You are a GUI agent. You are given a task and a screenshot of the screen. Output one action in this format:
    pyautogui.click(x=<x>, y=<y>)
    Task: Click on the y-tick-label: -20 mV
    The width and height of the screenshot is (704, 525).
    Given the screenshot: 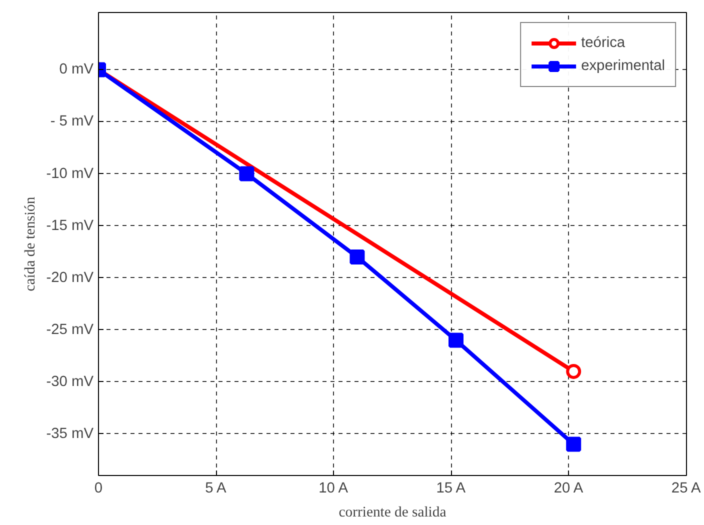 What is the action you would take?
    pyautogui.click(x=70, y=278)
    